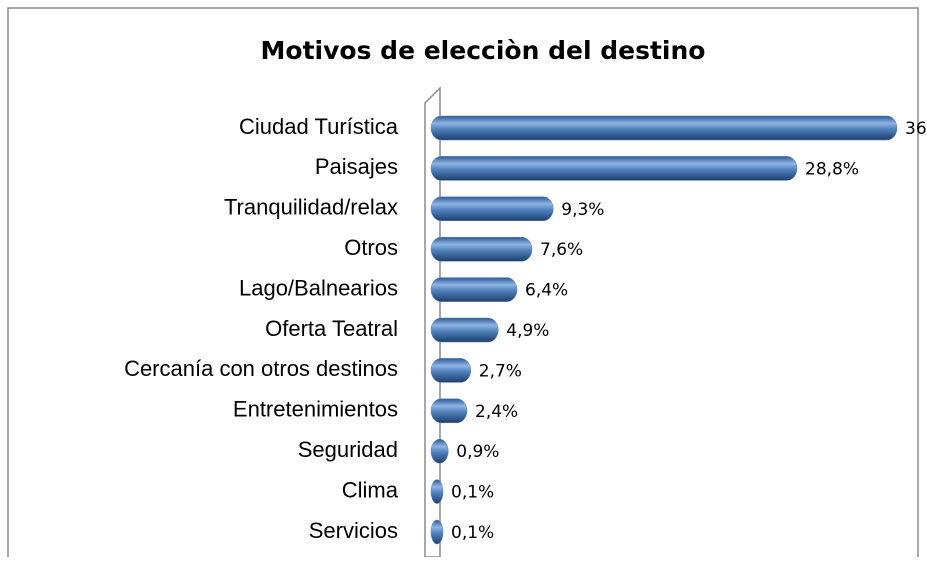  What do you see at coordinates (916, 129) in the screenshot?
I see `value-label: 36,8%` at bounding box center [916, 129].